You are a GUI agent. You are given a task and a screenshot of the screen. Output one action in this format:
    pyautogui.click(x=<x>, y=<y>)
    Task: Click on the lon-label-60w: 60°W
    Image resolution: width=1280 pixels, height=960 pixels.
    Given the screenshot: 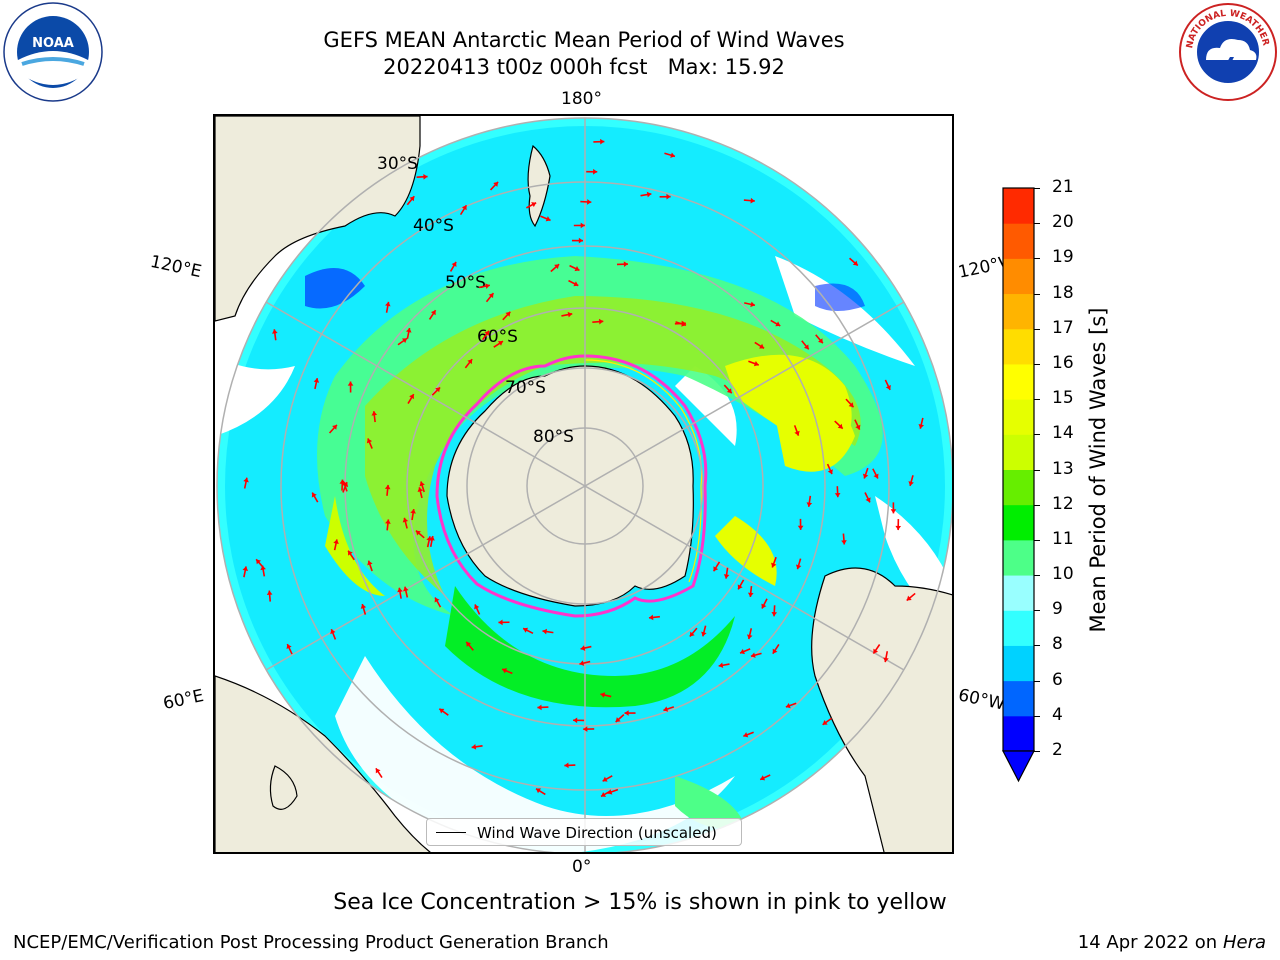 What is the action you would take?
    pyautogui.click(x=981, y=700)
    